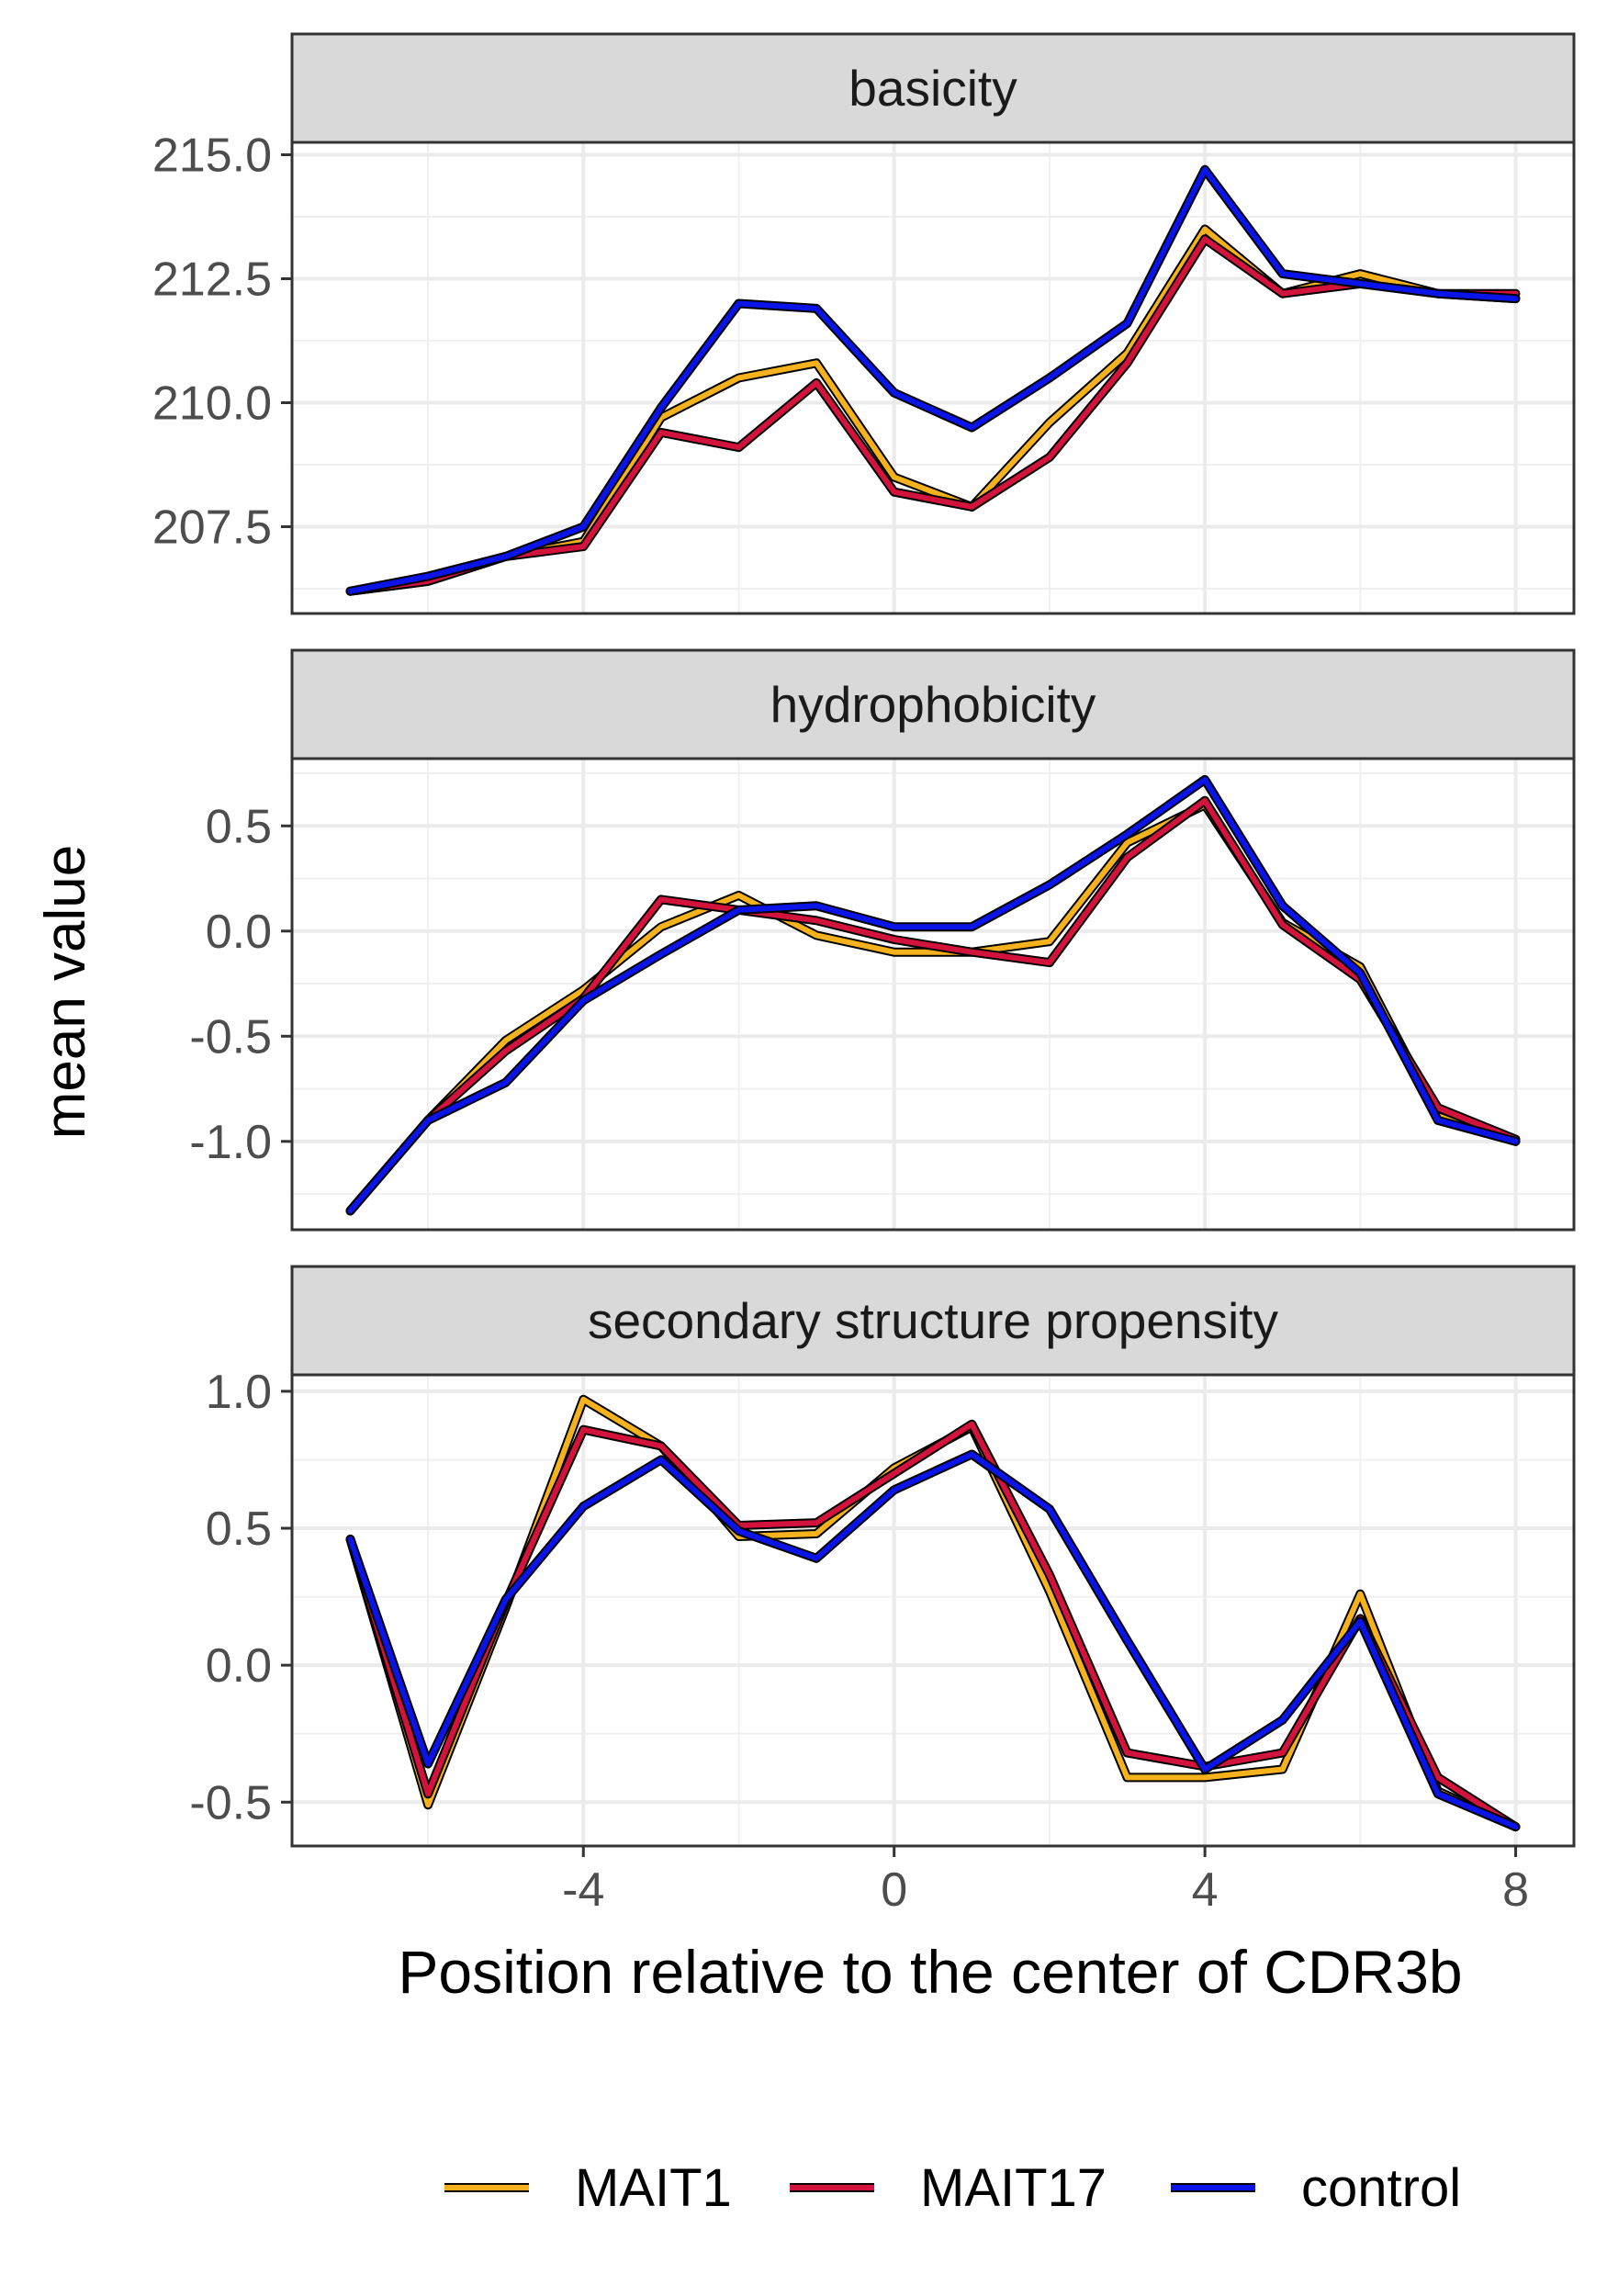 This screenshot has width=1607, height=2296. I want to click on x-tick-label: 0, so click(894, 1890).